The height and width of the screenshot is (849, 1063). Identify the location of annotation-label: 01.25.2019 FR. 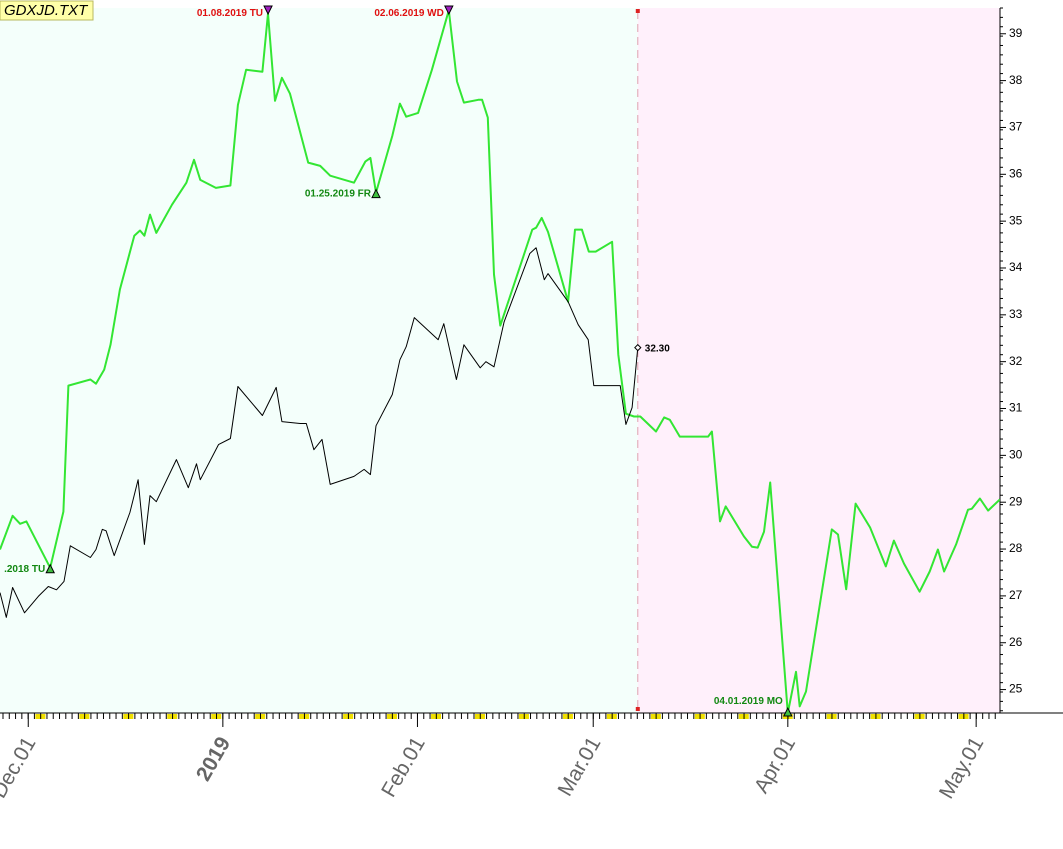
(338, 194).